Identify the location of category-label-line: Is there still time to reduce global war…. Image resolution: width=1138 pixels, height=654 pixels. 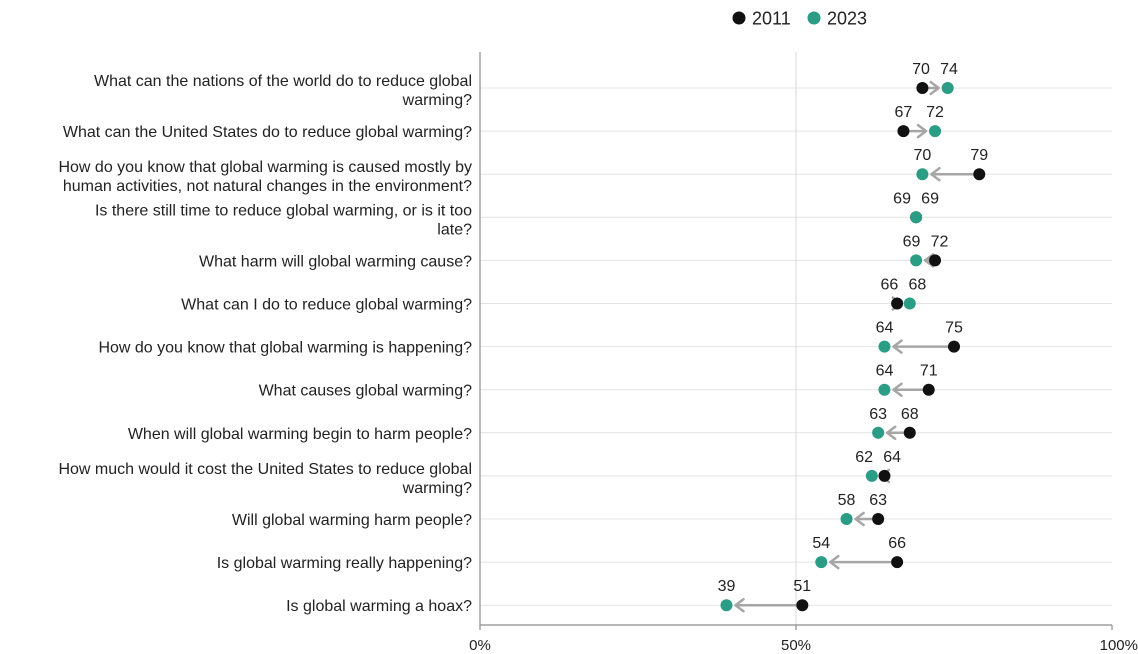
(283, 210).